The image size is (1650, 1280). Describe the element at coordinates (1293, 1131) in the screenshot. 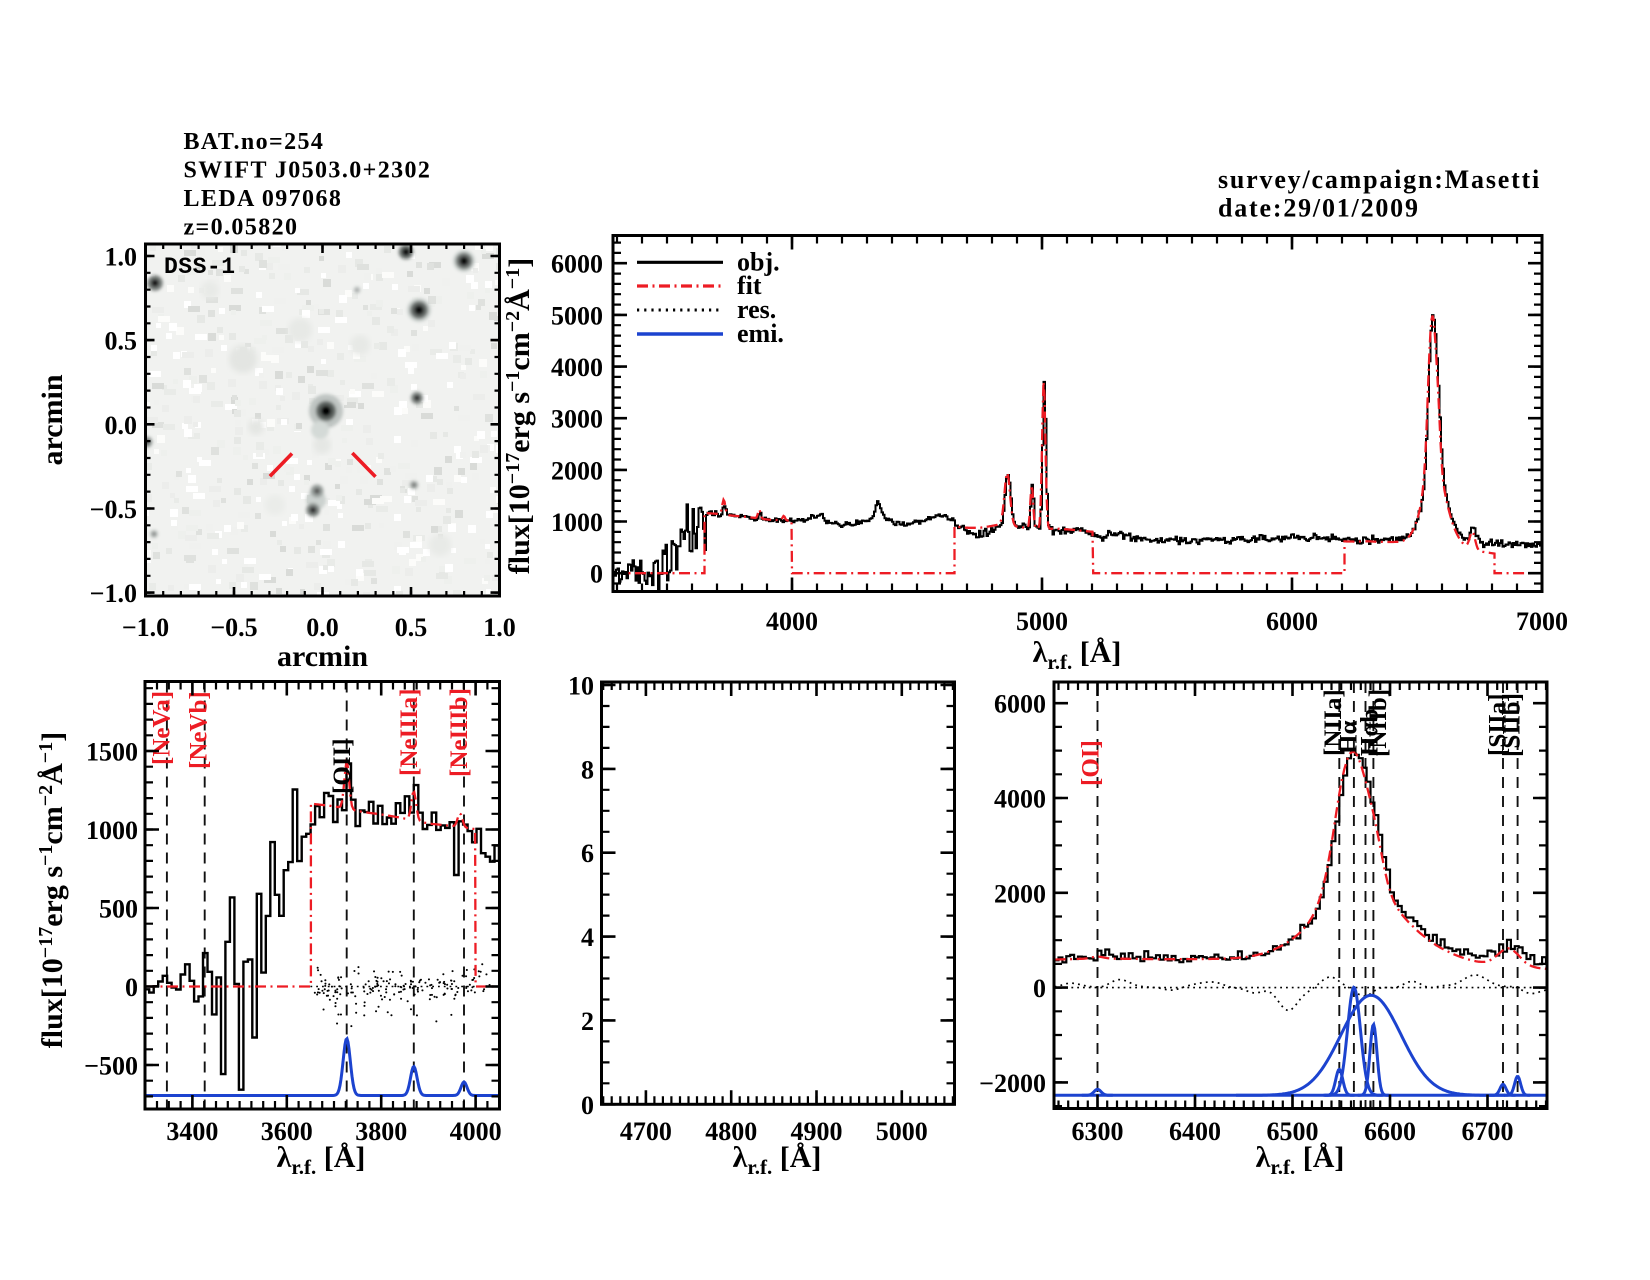

I see `svg-text: 6500` at that location.